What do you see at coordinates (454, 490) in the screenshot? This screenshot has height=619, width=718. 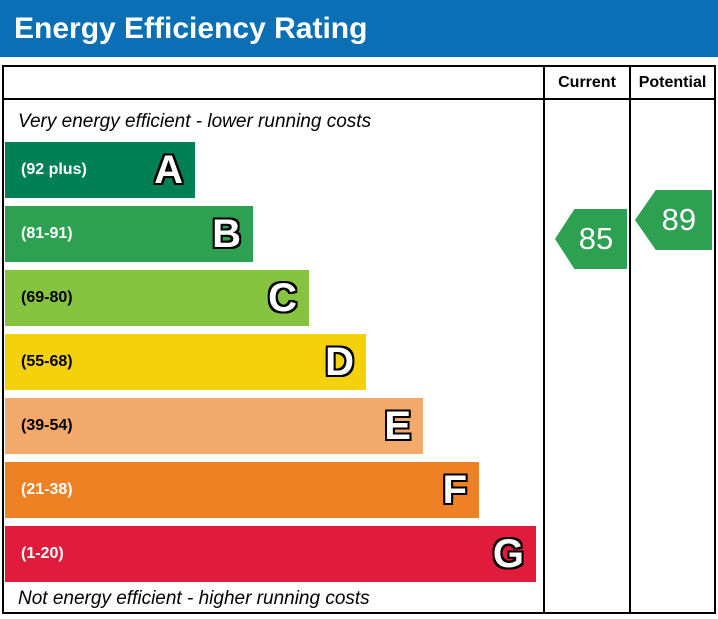 I see `band-letter: F` at bounding box center [454, 490].